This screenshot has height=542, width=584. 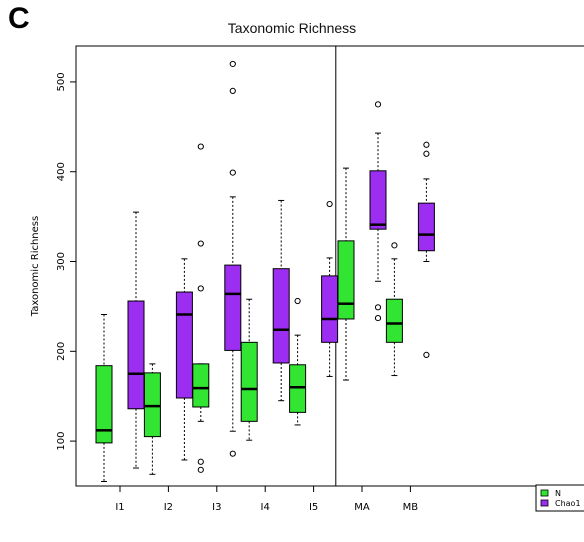 What do you see at coordinates (19, 18) in the screenshot?
I see `panel-letter: C` at bounding box center [19, 18].